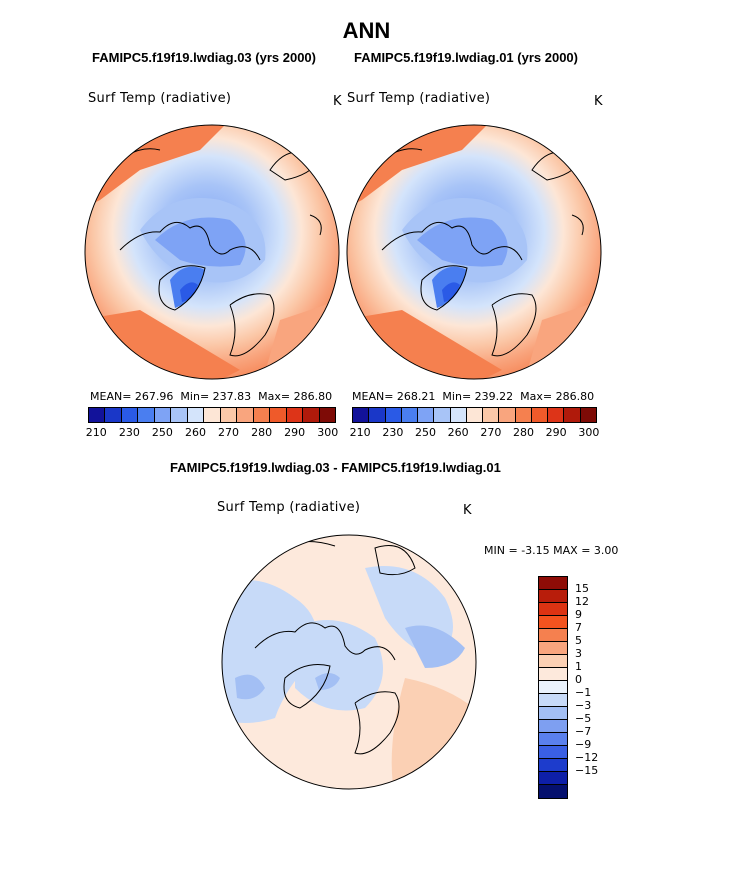  I want to click on diff-min-max: MIN = -3.15 MAX = 3.00, so click(551, 550).